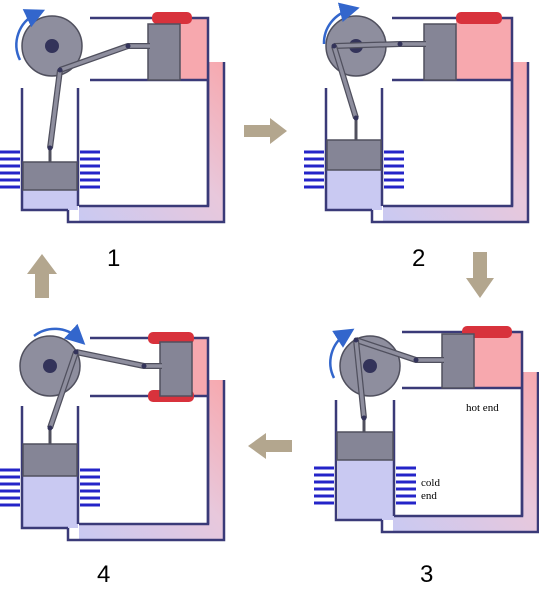 The width and height of the screenshot is (539, 607). I want to click on cold-end-label-line1: cold, so click(430, 483).